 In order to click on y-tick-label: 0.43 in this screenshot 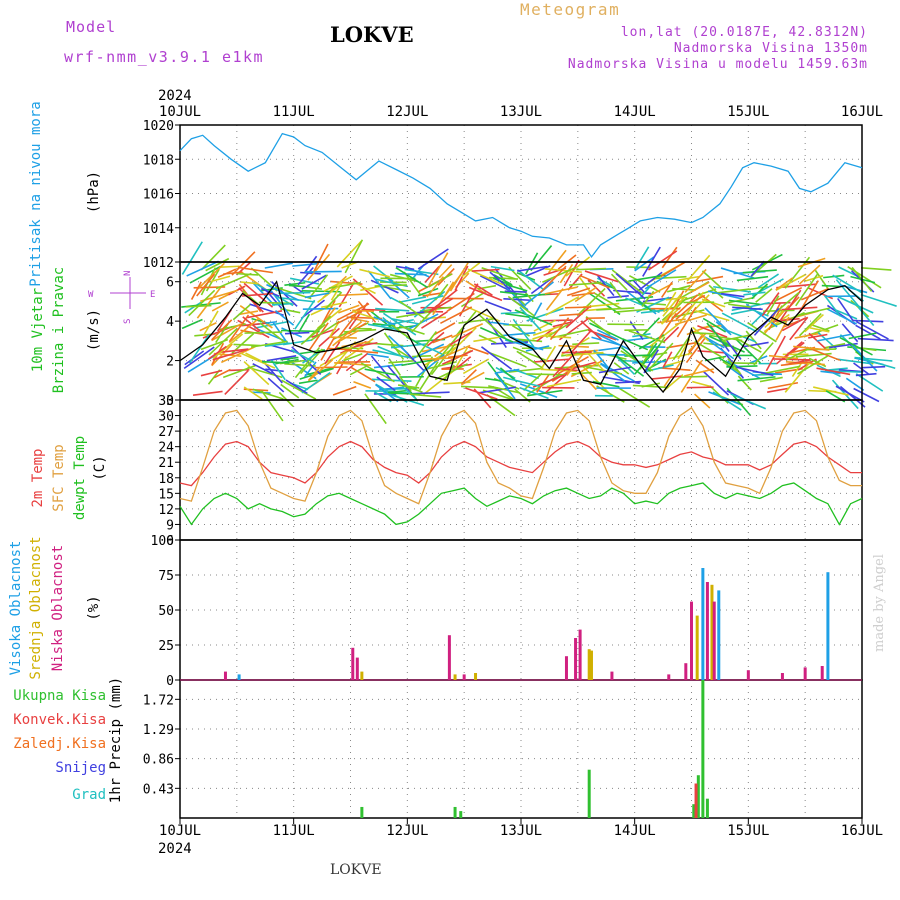, I will do `click(158, 789)`.